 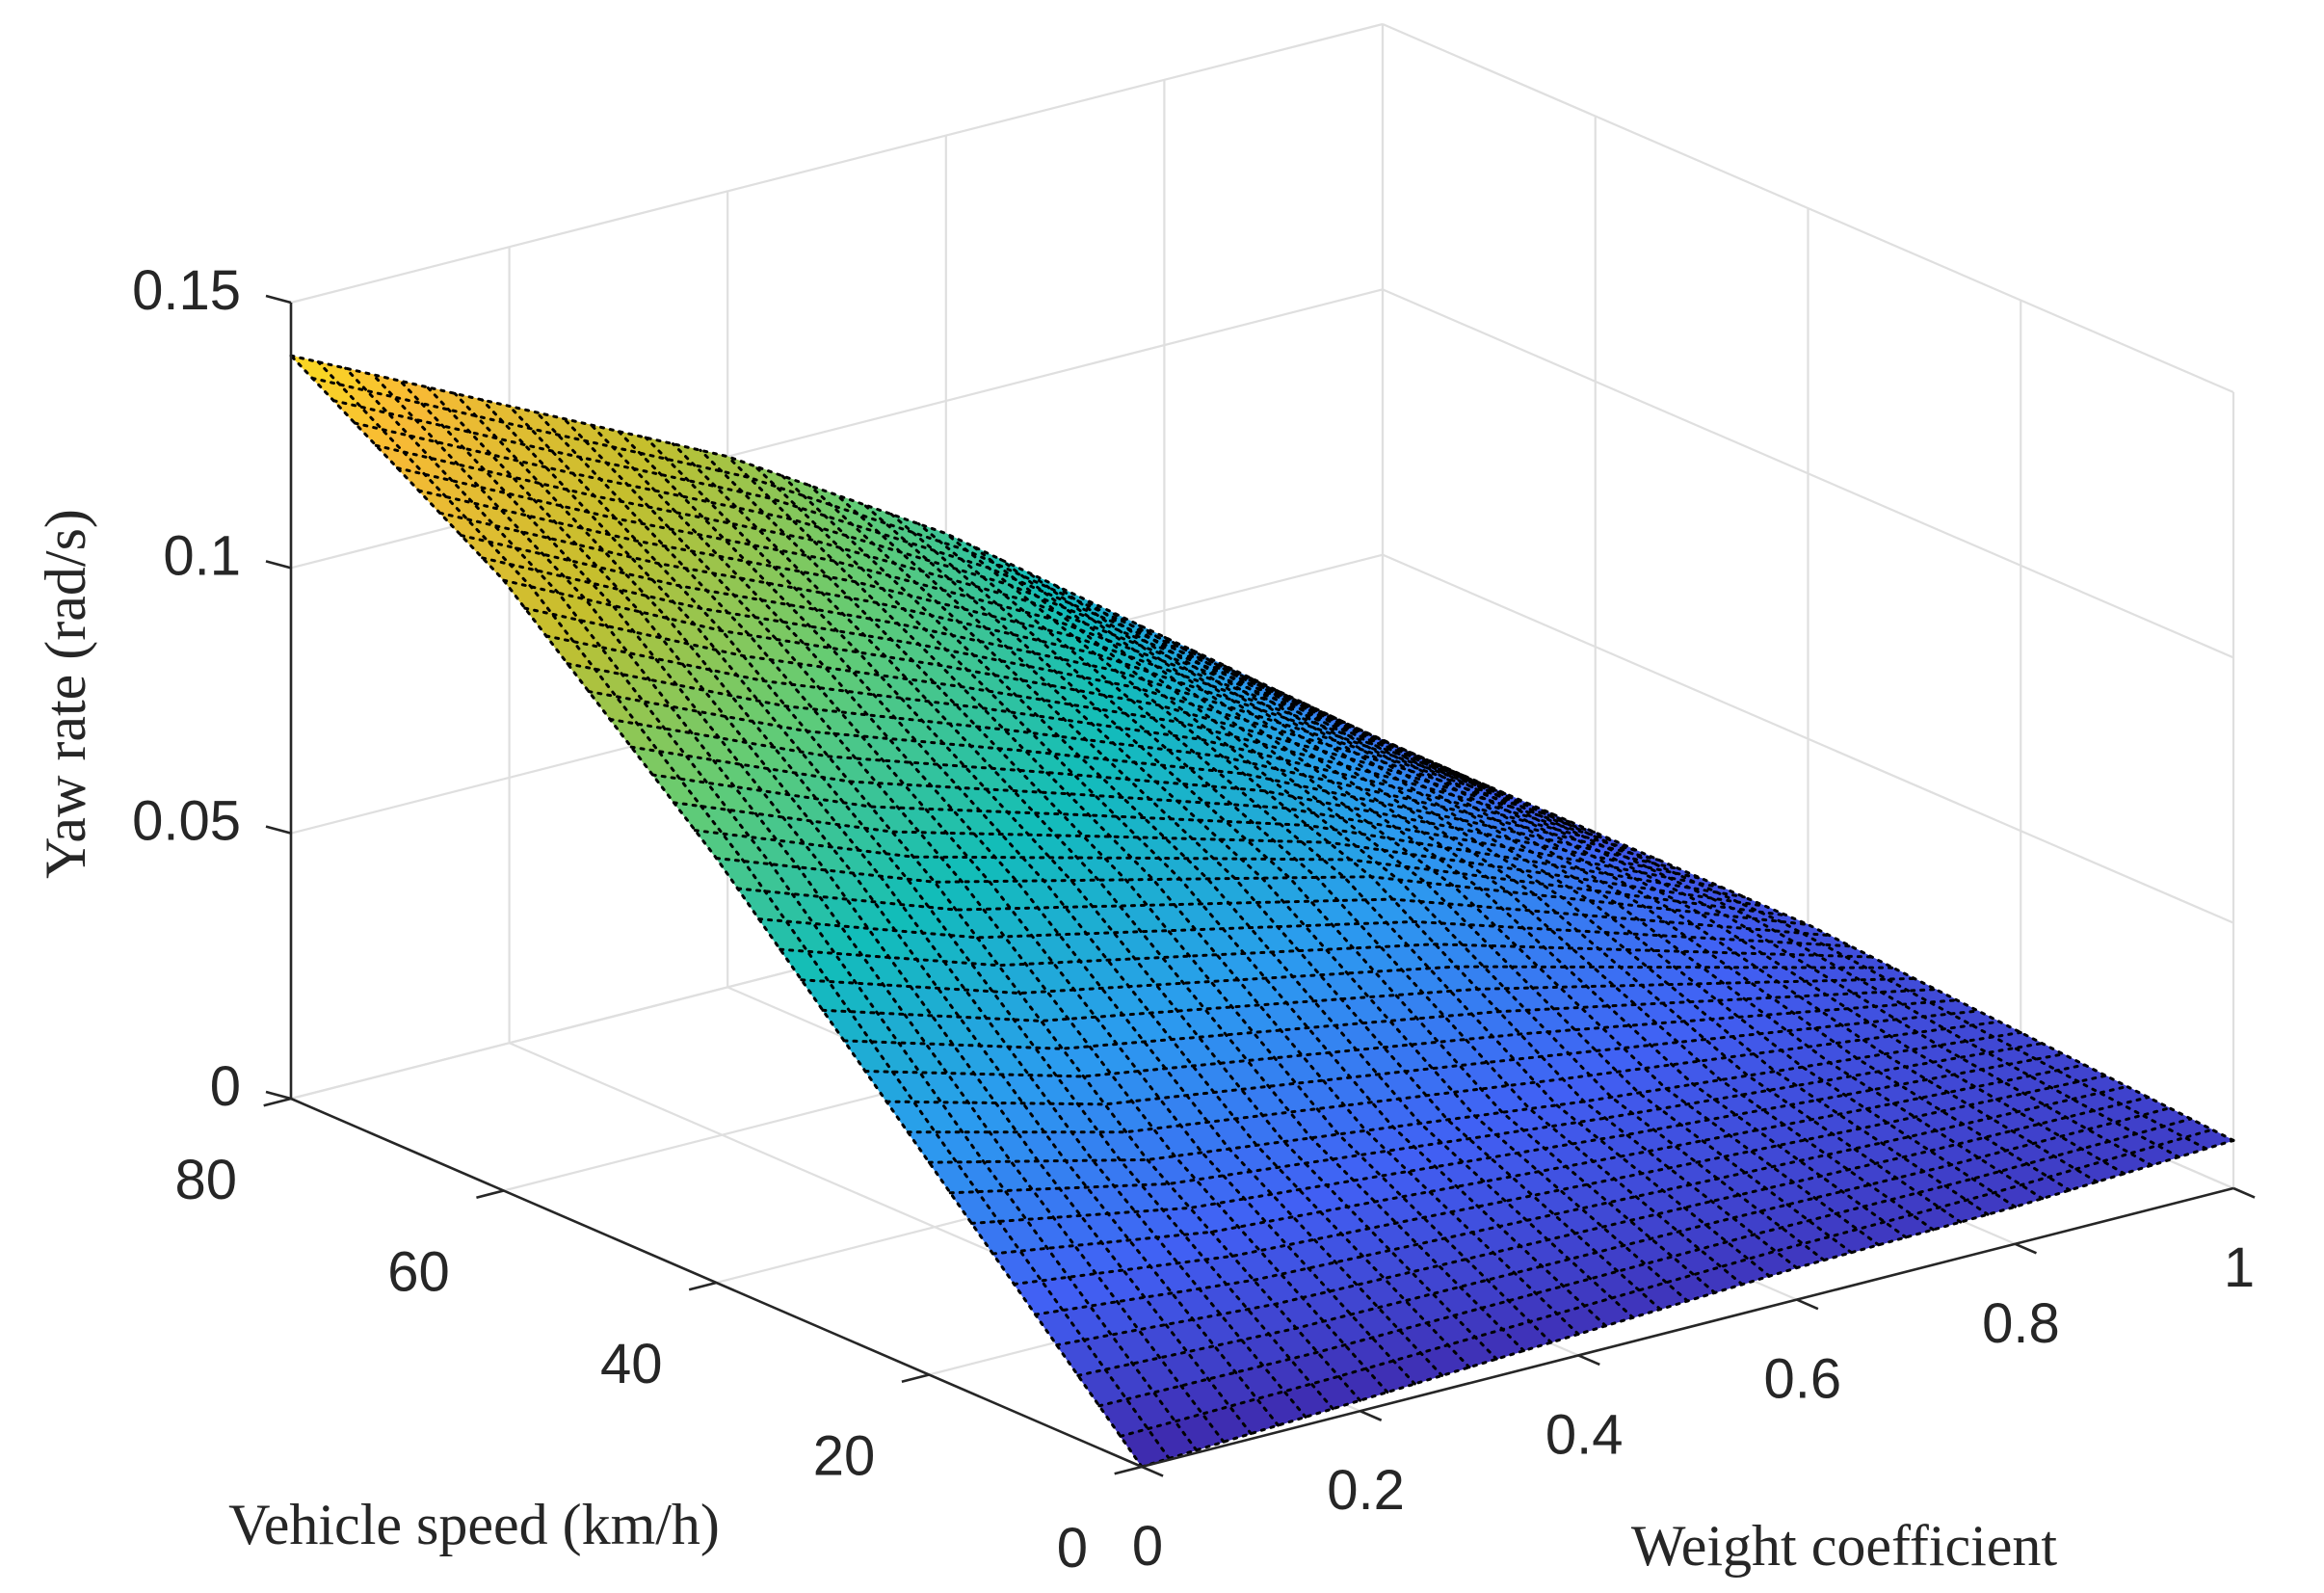 I want to click on z-tick-label: 0, so click(x=226, y=1086).